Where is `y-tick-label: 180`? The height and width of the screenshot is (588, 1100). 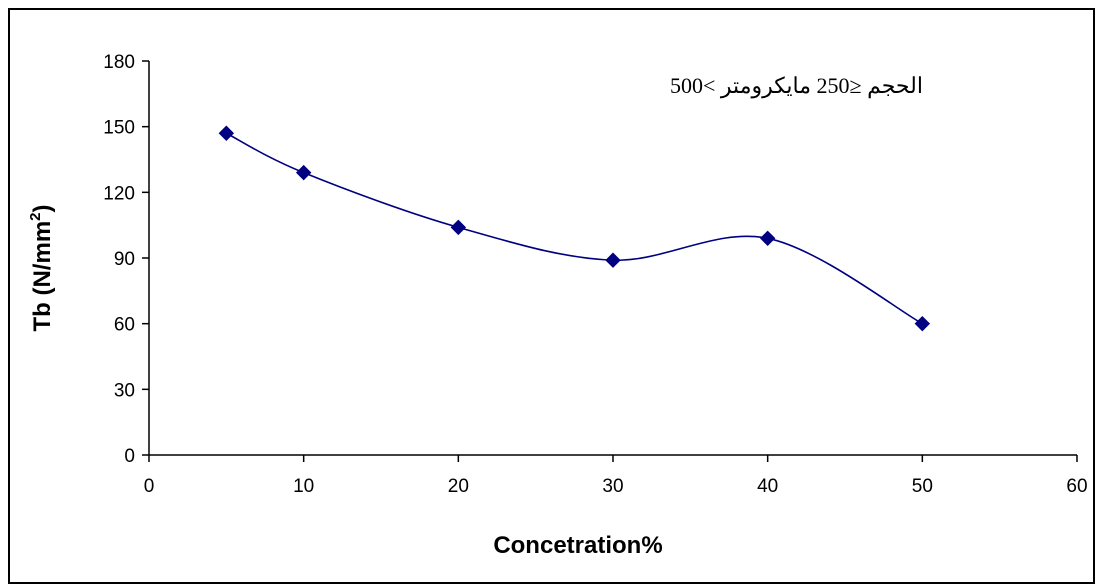
y-tick-label: 180 is located at coordinates (119, 62).